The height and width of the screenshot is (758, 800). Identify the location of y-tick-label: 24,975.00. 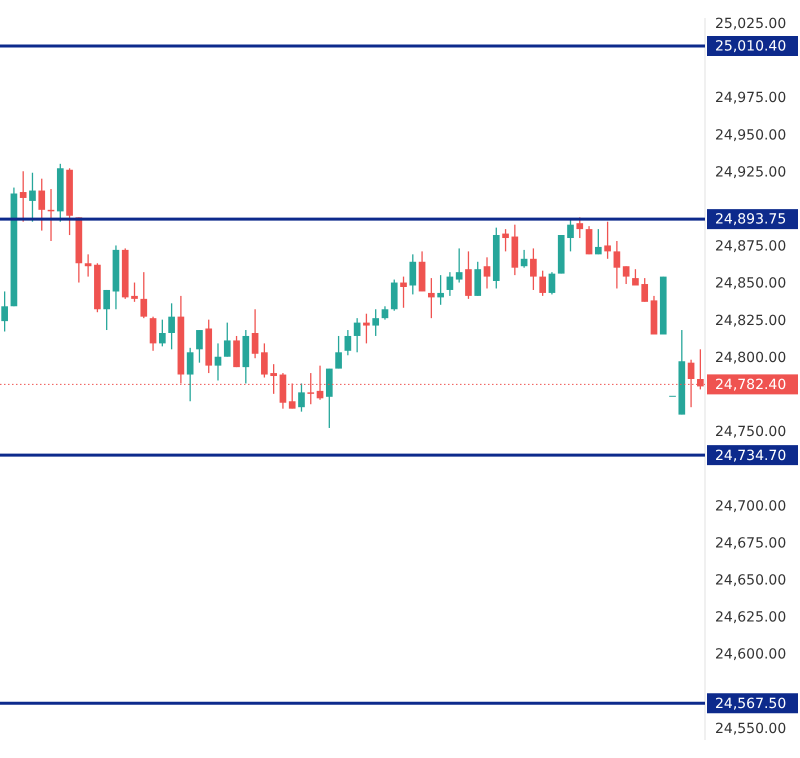
(750, 98).